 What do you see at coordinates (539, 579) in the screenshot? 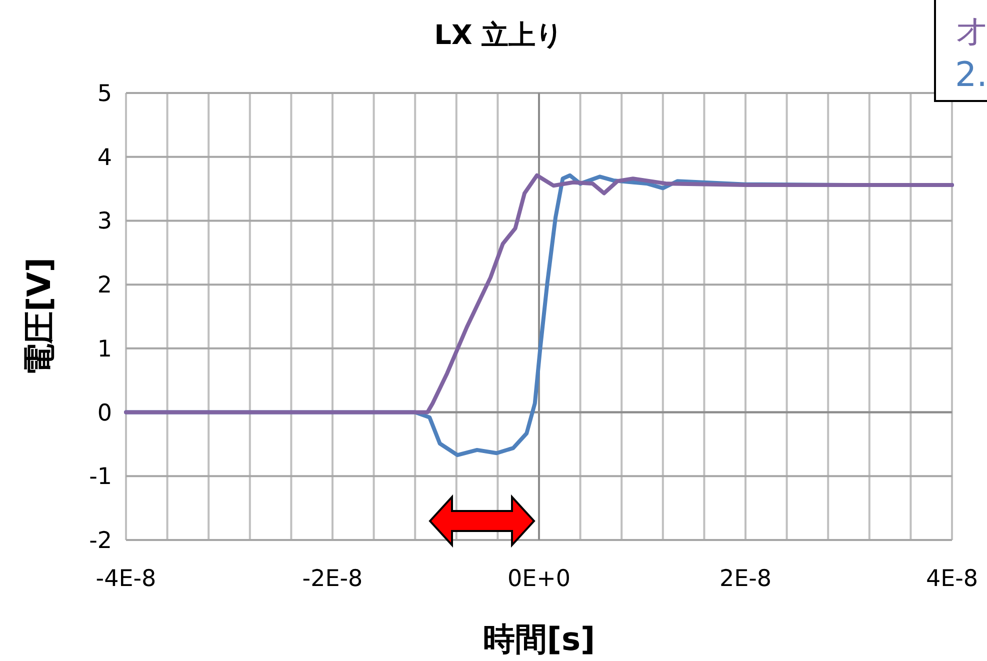
I see `x-tick-label: 0E+0` at bounding box center [539, 579].